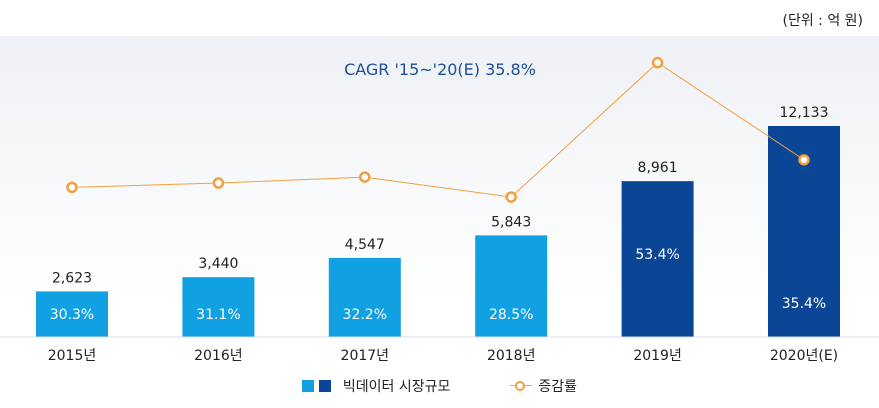  What do you see at coordinates (657, 356) in the screenshot?
I see `x-tick-label-4: 2019년` at bounding box center [657, 356].